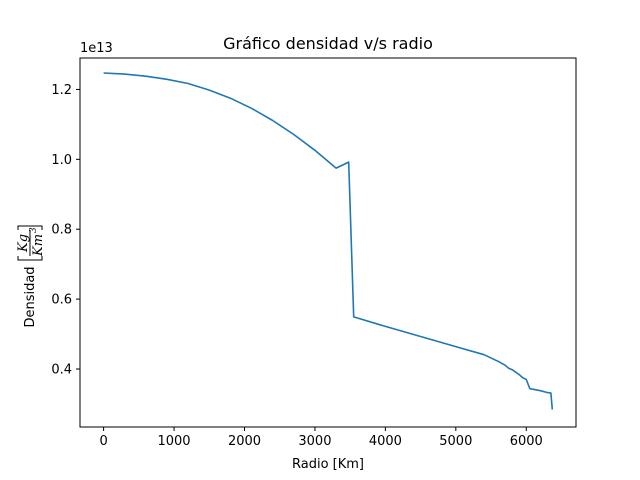 Image resolution: width=640 pixels, height=480 pixels. I want to click on y-axis-label-right-bracket, so click(30, 227).